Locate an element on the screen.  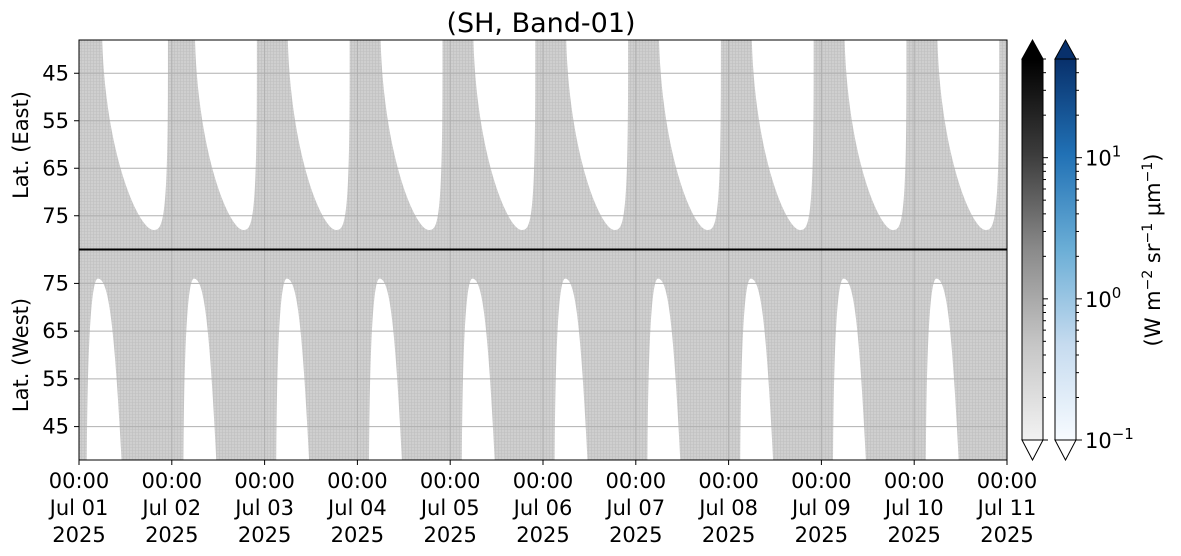
colorbar-blues-extend-max is located at coordinates (1065, 49).